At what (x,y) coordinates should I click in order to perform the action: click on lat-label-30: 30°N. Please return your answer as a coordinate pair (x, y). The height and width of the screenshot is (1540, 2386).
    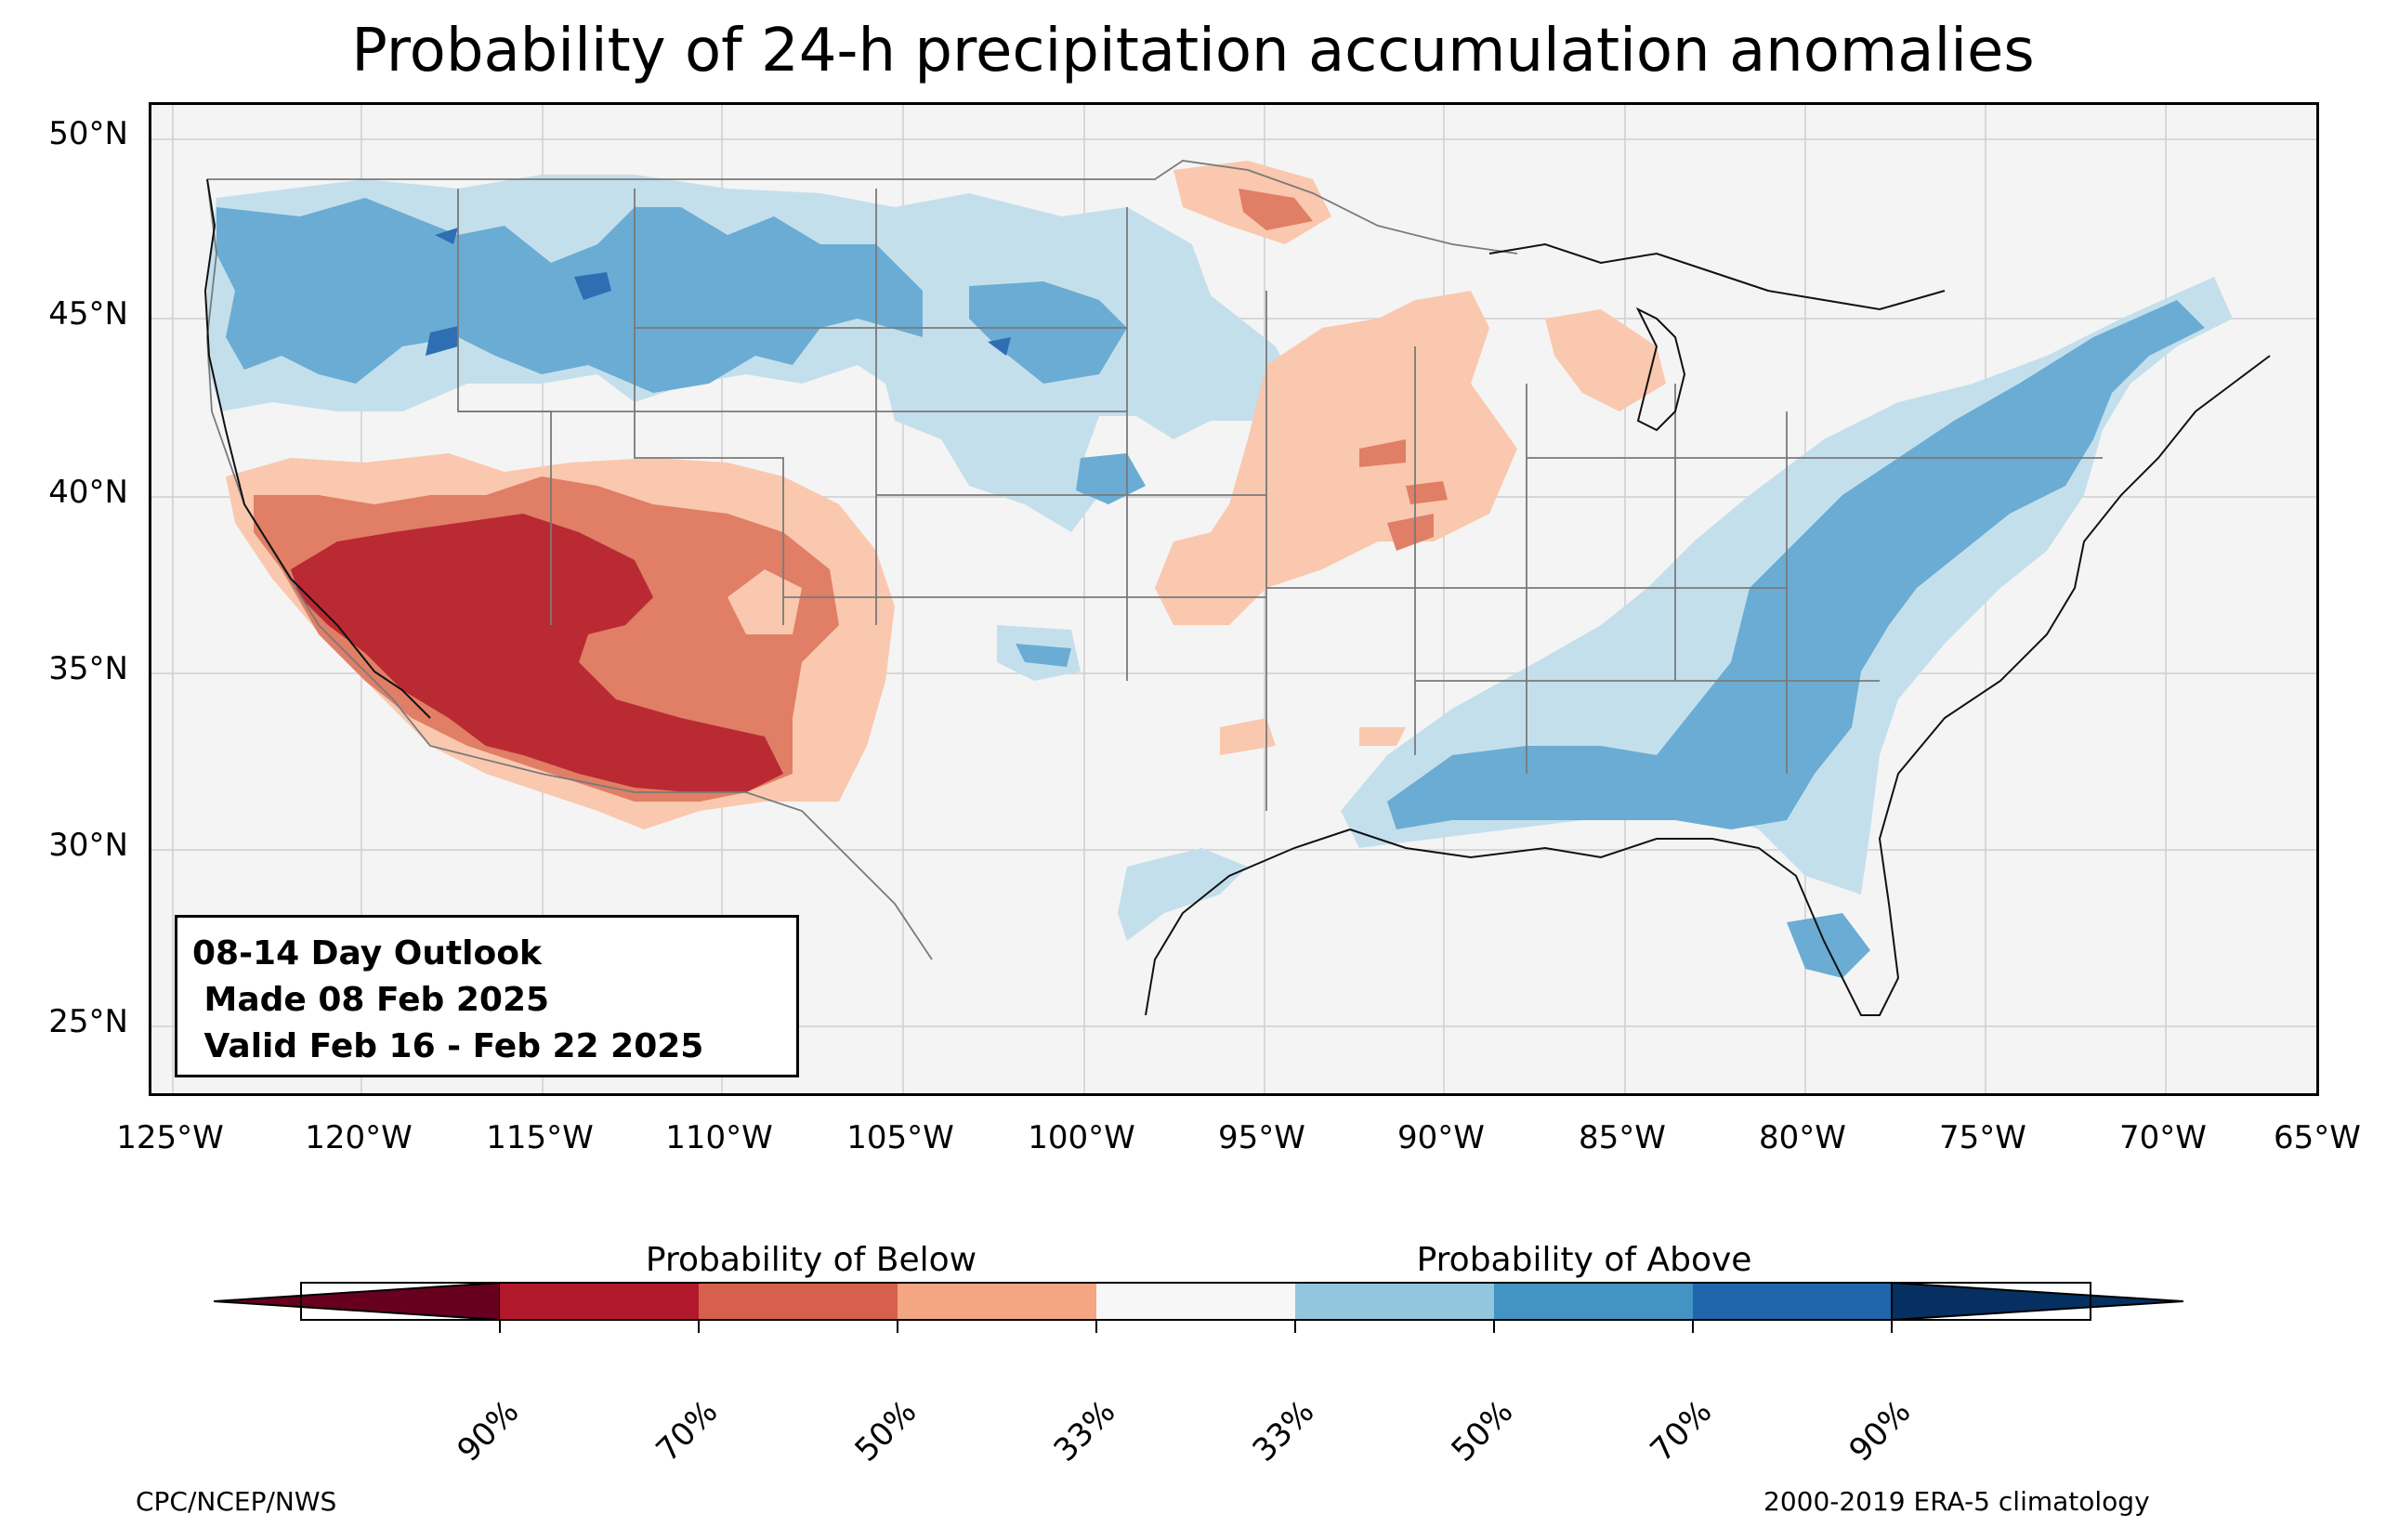
    Looking at the image, I should click on (88, 845).